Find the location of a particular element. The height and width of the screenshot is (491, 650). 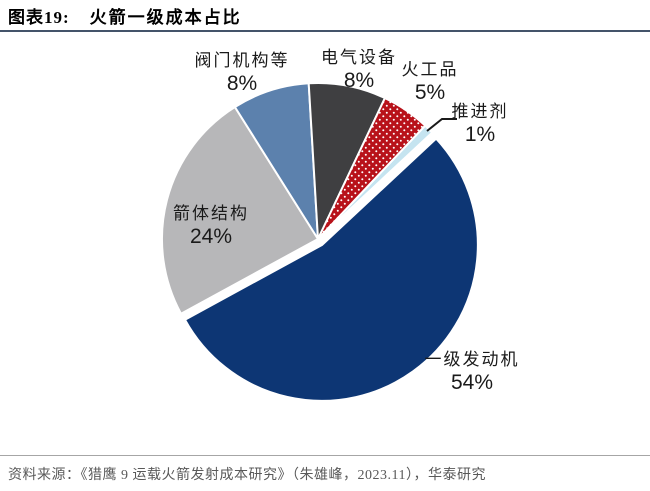

slice-pct-electrical: 8% is located at coordinates (359, 80).